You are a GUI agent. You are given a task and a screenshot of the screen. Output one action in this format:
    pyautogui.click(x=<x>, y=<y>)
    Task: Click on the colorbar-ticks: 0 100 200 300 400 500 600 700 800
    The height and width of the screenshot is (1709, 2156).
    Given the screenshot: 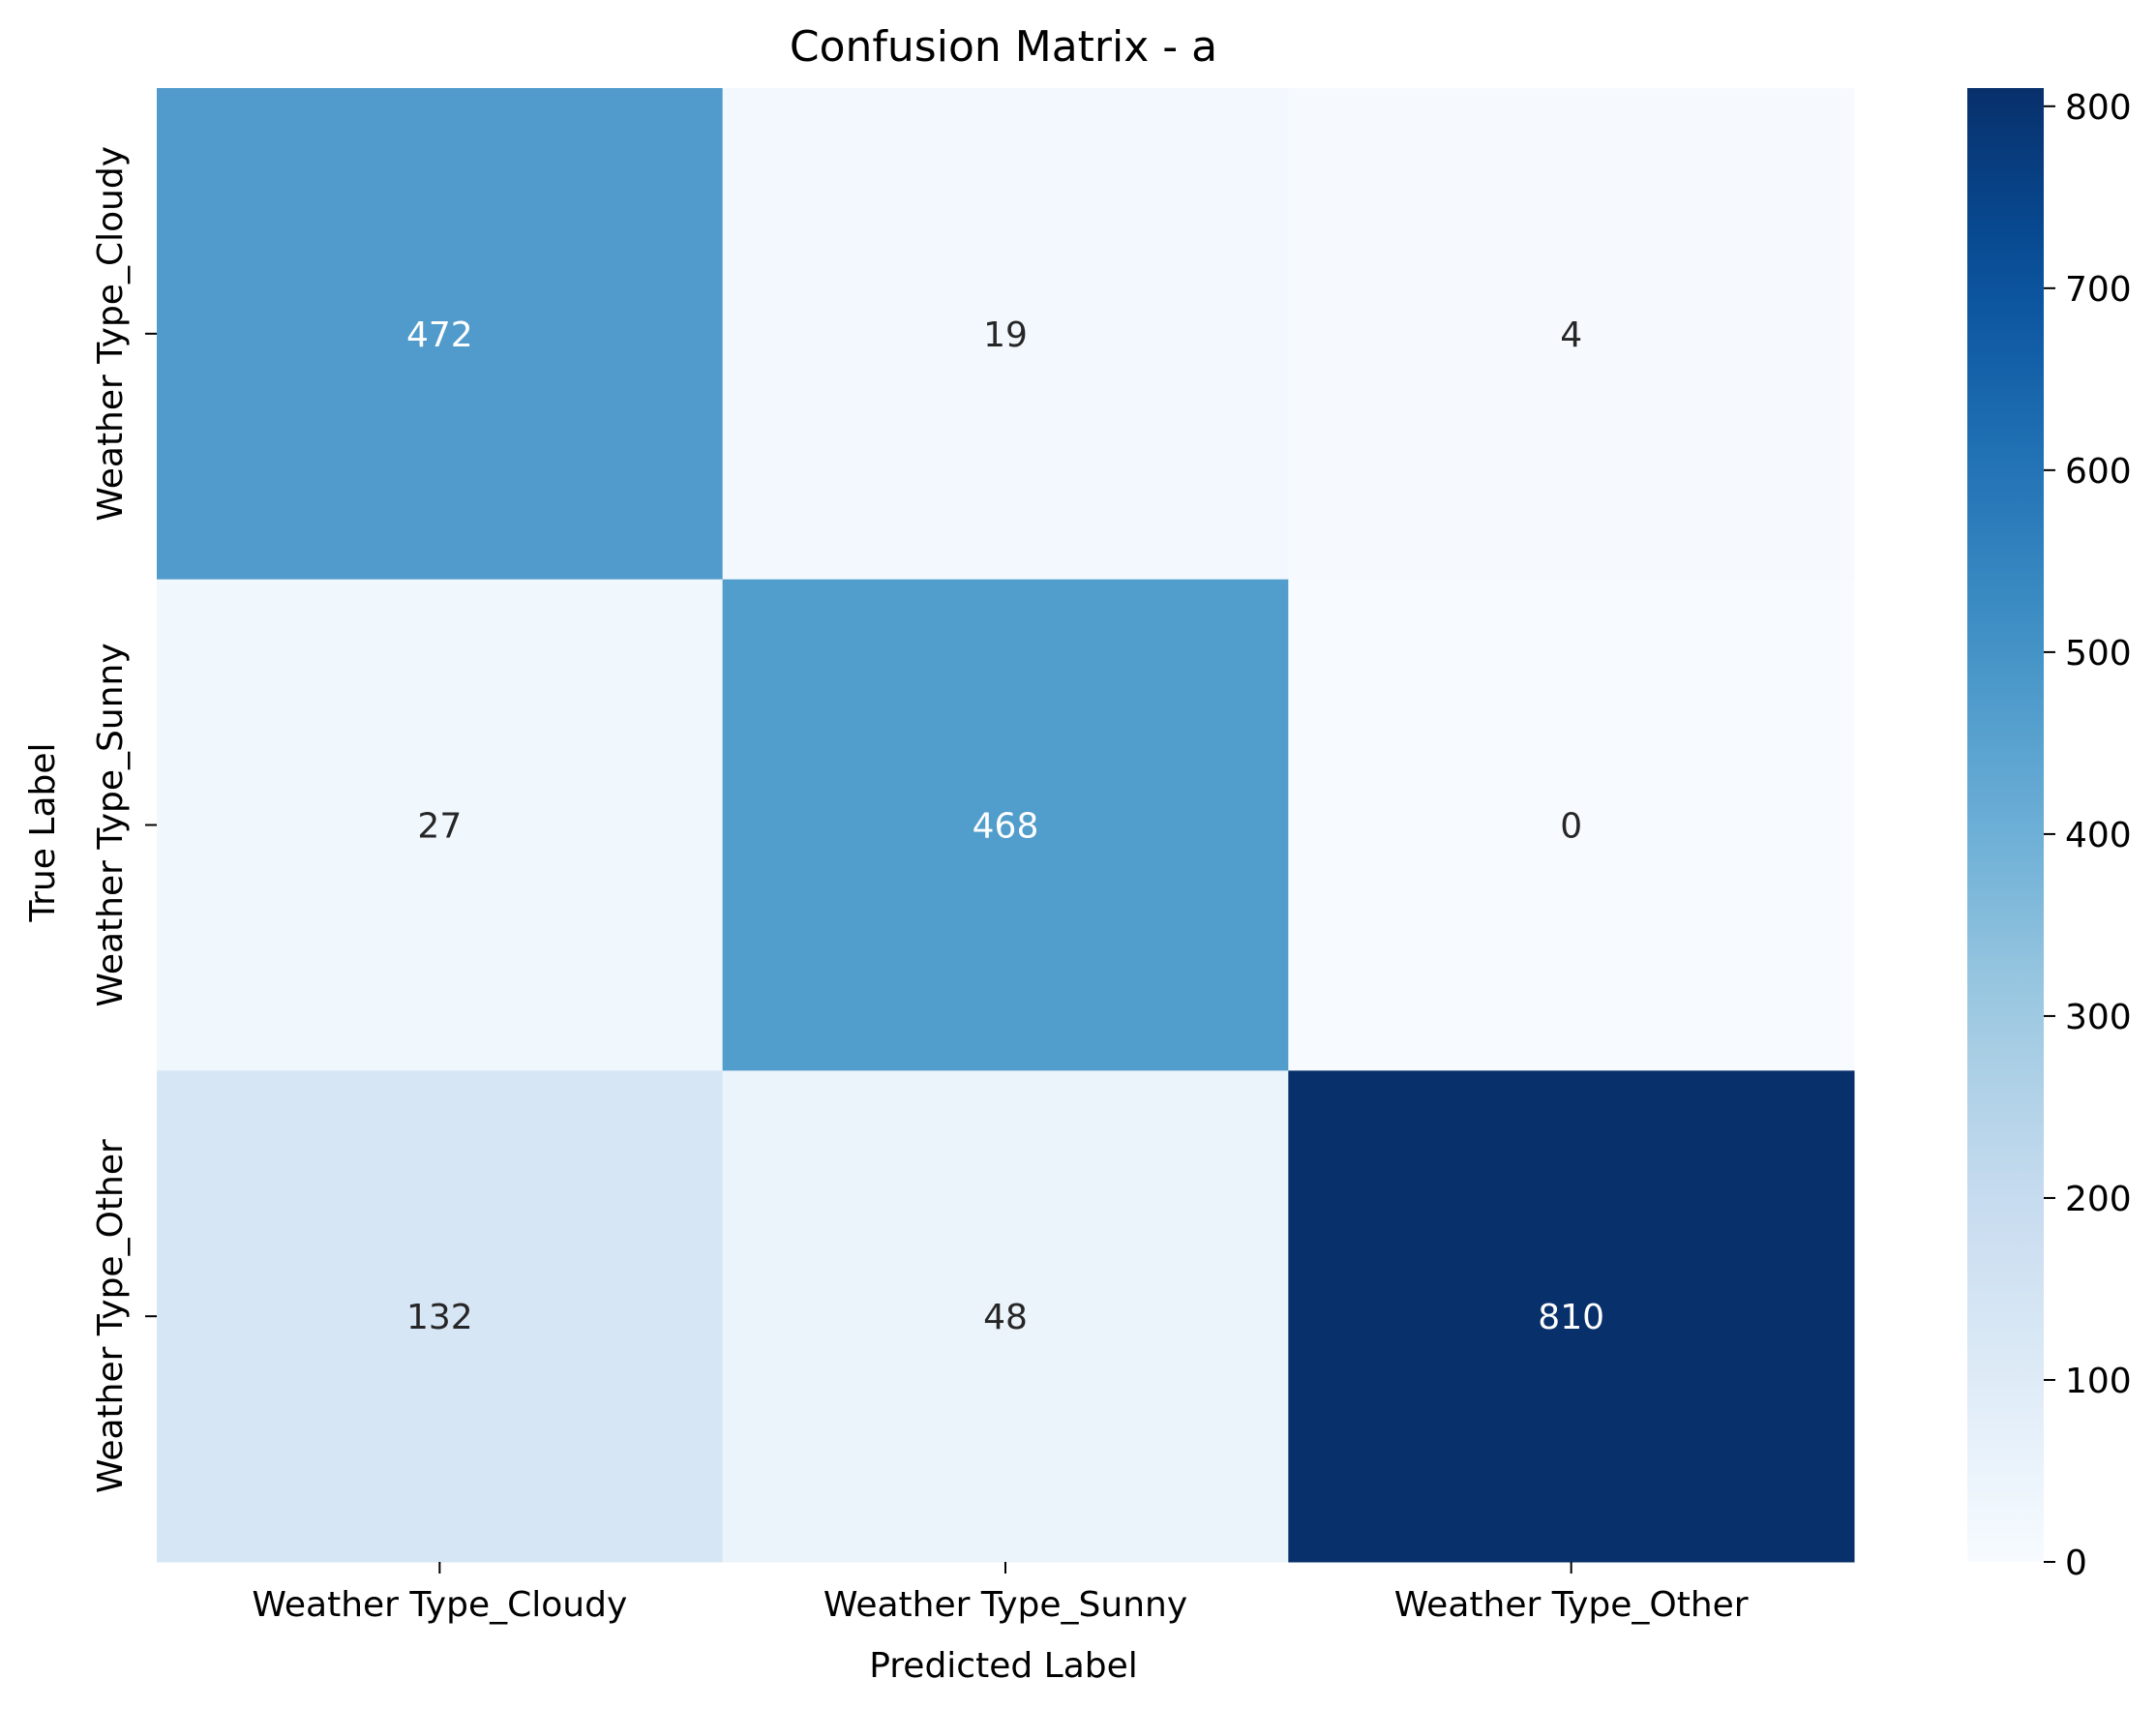 What is the action you would take?
    pyautogui.click(x=2088, y=836)
    